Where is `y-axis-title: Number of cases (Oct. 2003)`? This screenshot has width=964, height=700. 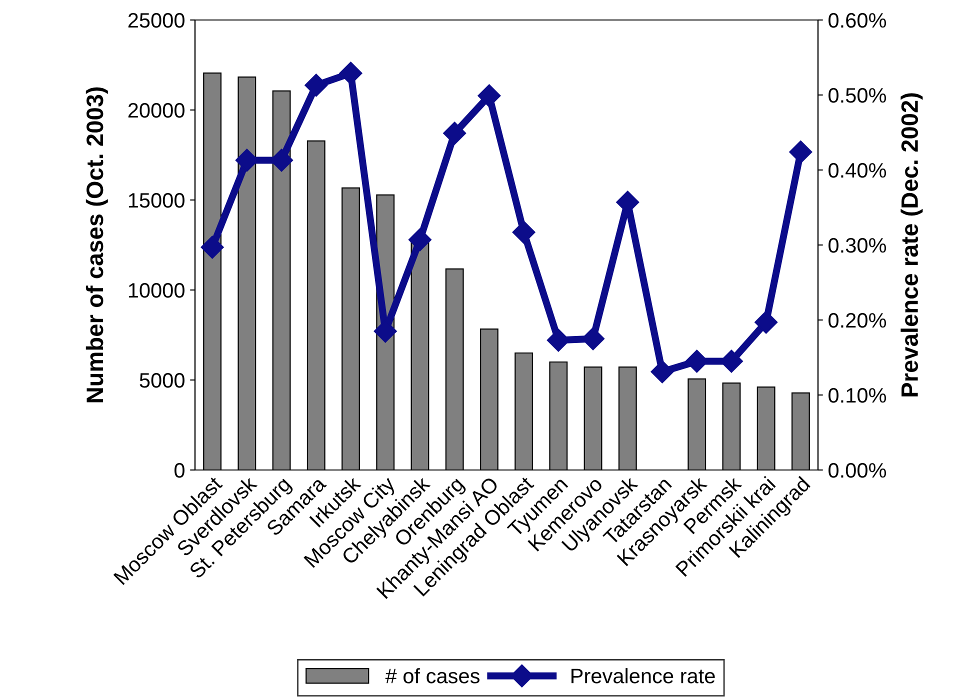
y-axis-title: Number of cases (Oct. 2003) is located at coordinates (97, 244).